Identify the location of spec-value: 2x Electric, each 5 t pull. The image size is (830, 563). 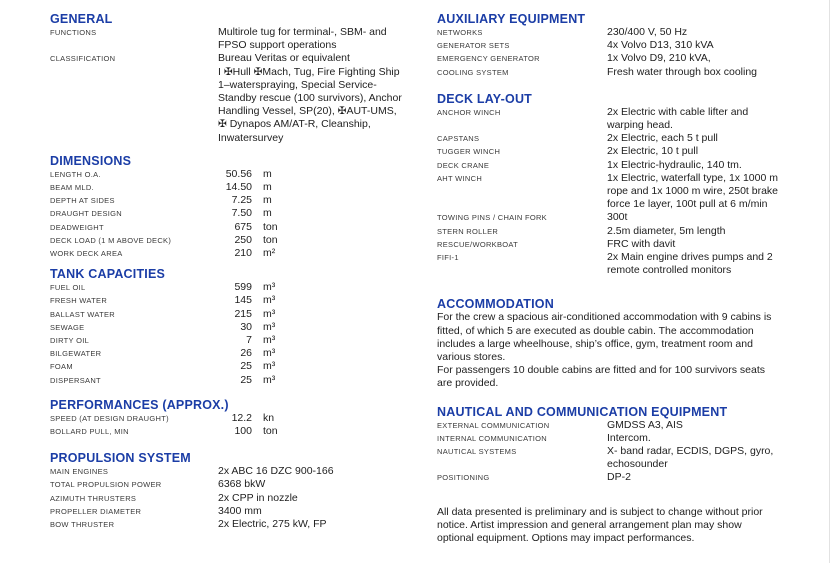
(662, 138).